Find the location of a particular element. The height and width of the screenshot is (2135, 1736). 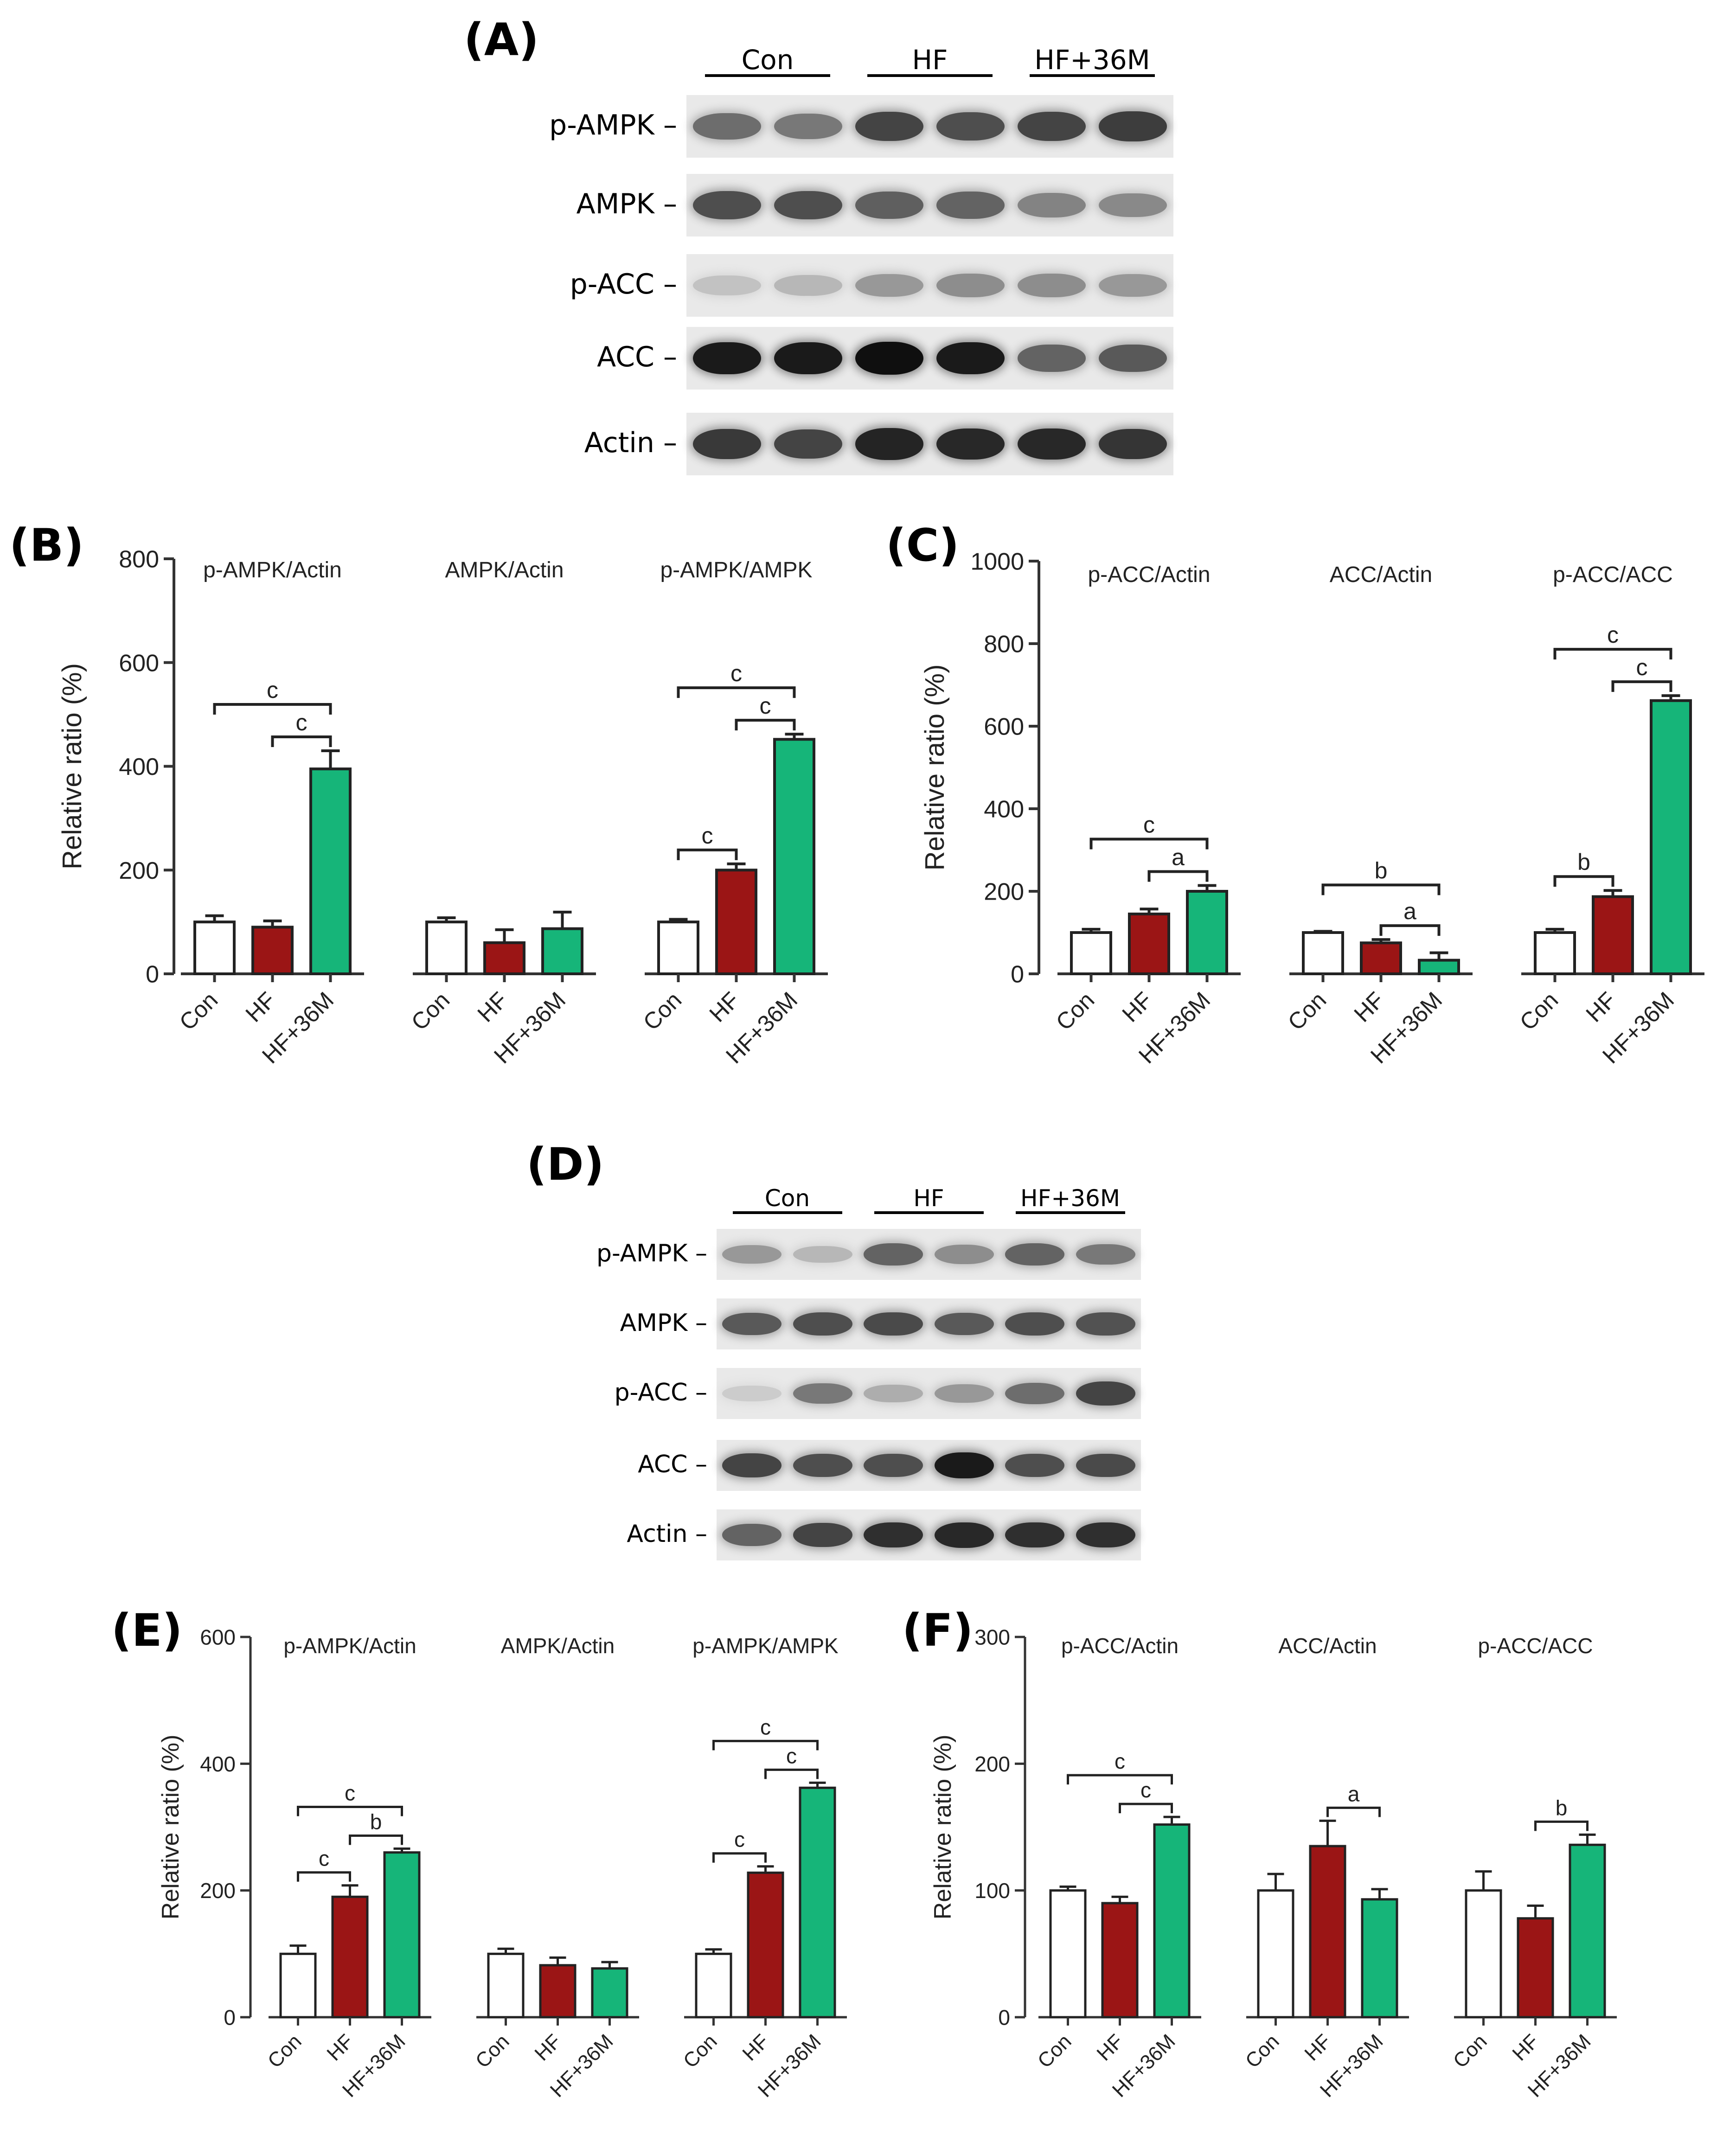

blot-a-row-label: Actin – is located at coordinates (630, 443).